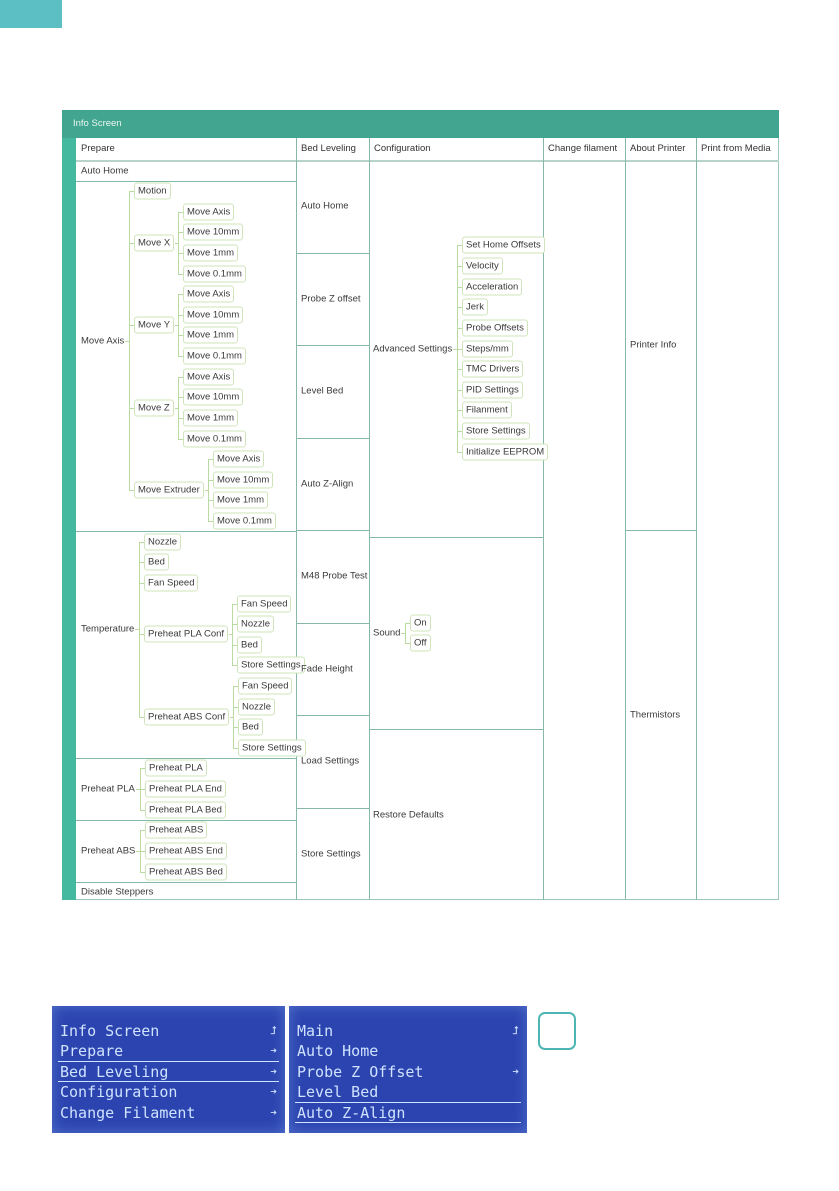  Describe the element at coordinates (658, 148) in the screenshot. I see `column-header: About Printer` at that location.